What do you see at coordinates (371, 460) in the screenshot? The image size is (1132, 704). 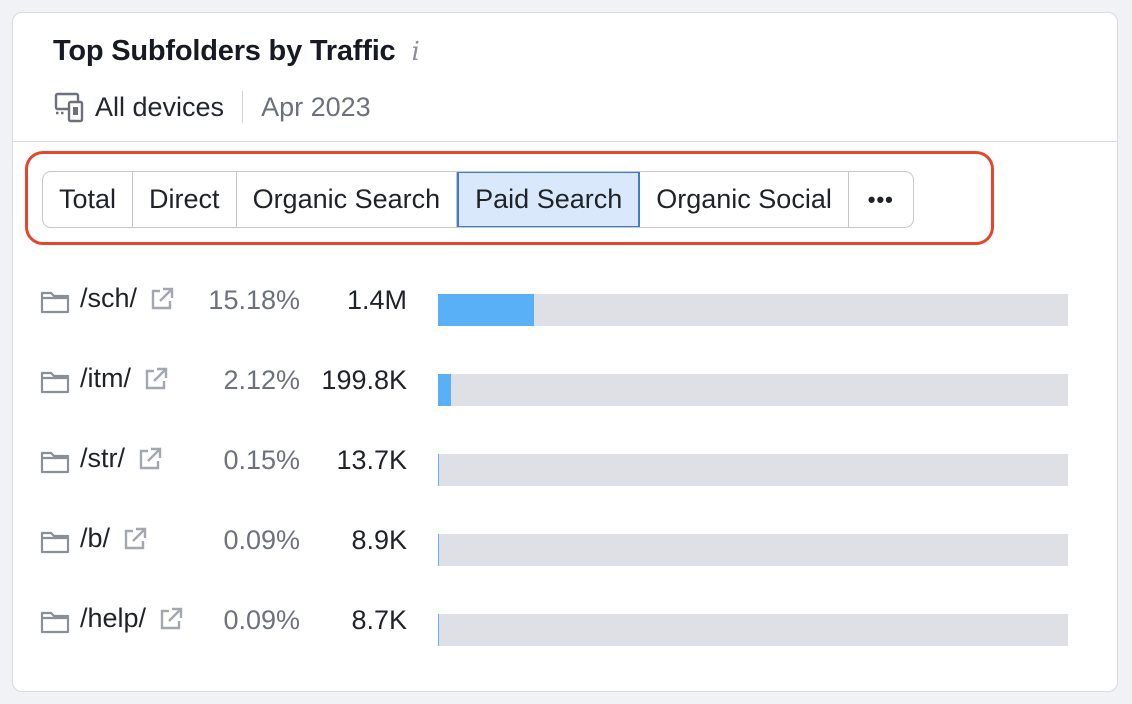 I see `traffic-value: 13.7K` at bounding box center [371, 460].